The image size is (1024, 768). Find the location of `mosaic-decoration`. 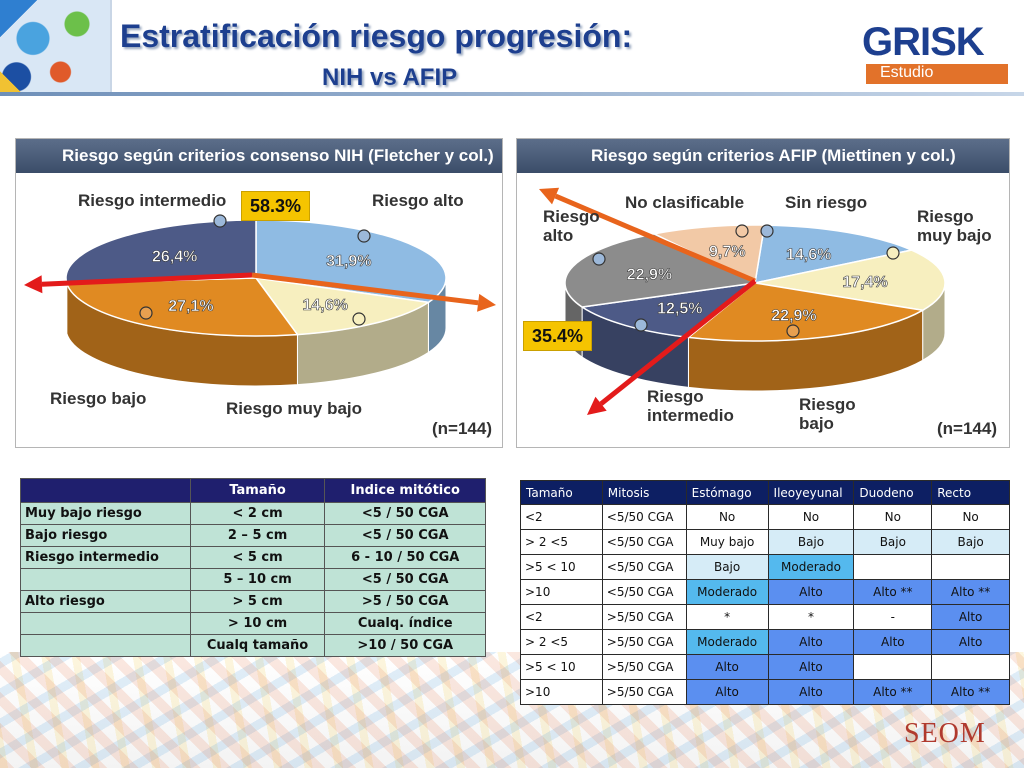

mosaic-decoration is located at coordinates (56, 48).